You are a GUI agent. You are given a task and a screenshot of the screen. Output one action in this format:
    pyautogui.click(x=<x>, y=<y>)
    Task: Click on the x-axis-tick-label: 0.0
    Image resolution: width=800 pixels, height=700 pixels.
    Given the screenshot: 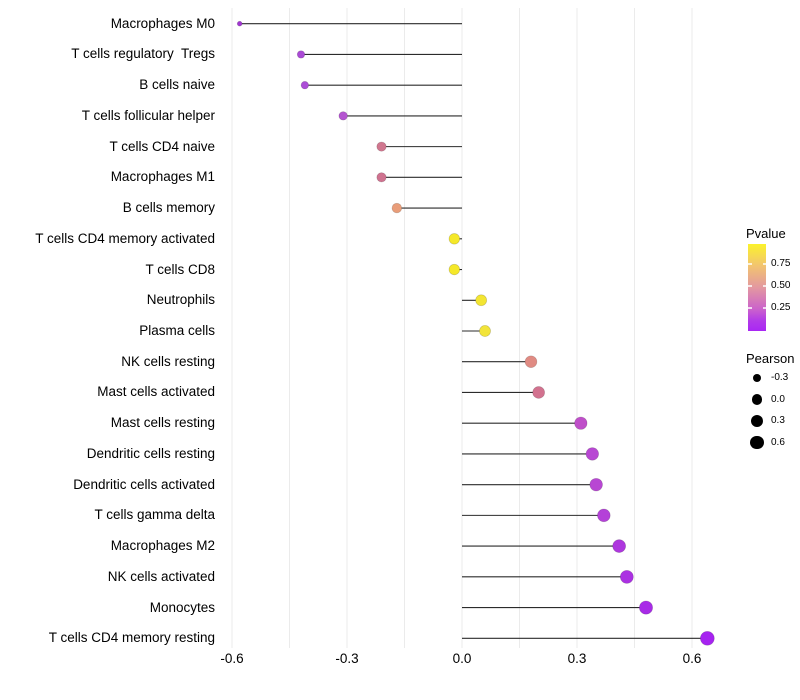 What is the action you would take?
    pyautogui.click(x=462, y=658)
    